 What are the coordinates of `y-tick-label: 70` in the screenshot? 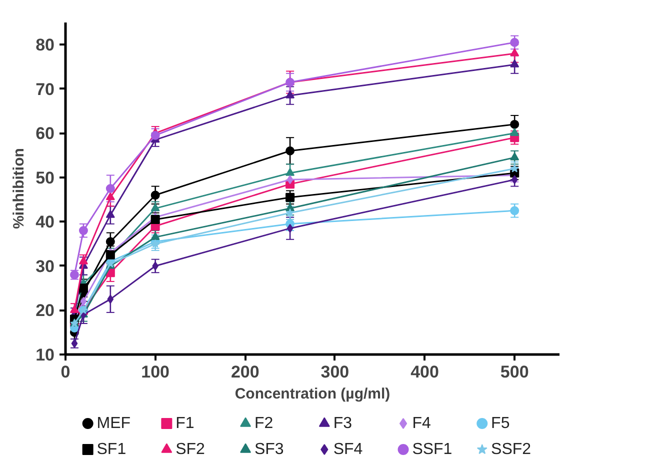 It's located at (45, 89).